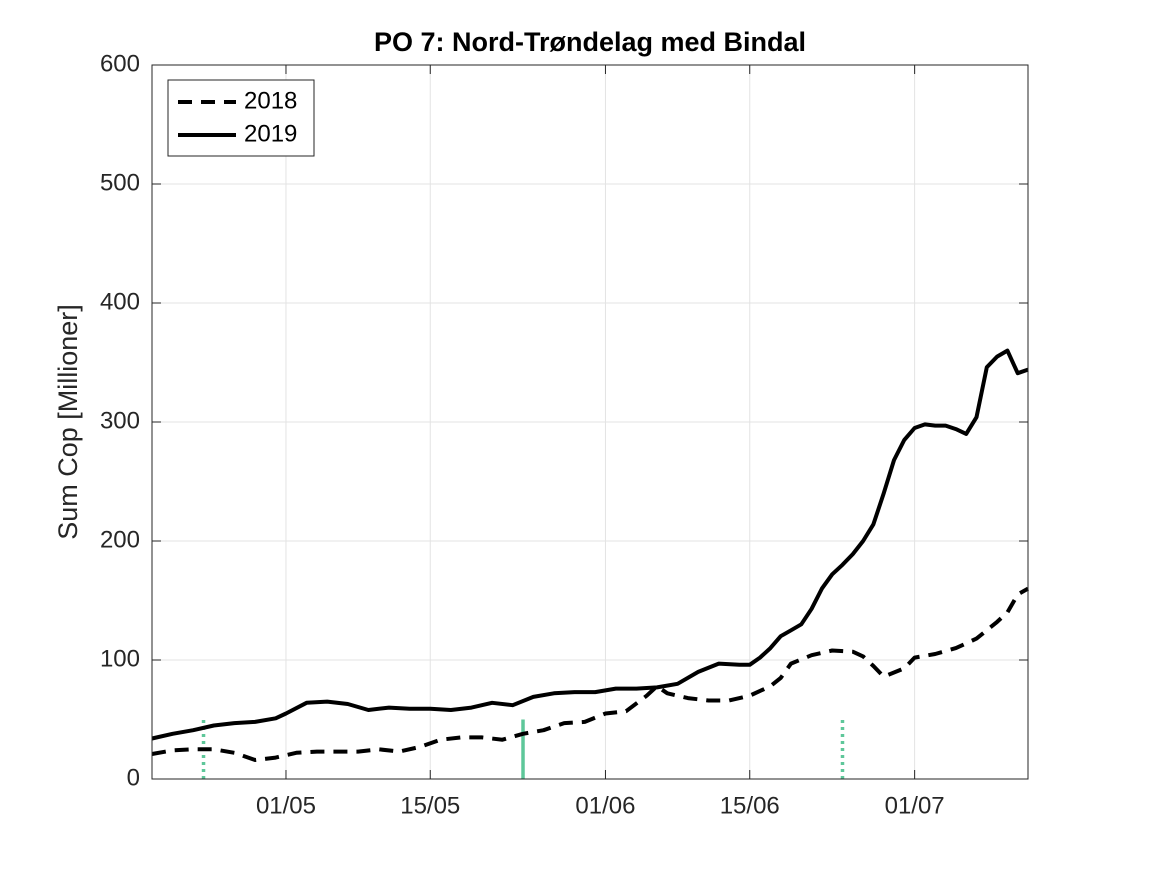 The width and height of the screenshot is (1167, 875). Describe the element at coordinates (286, 805) in the screenshot. I see `x-tick-label: 01/05` at that location.